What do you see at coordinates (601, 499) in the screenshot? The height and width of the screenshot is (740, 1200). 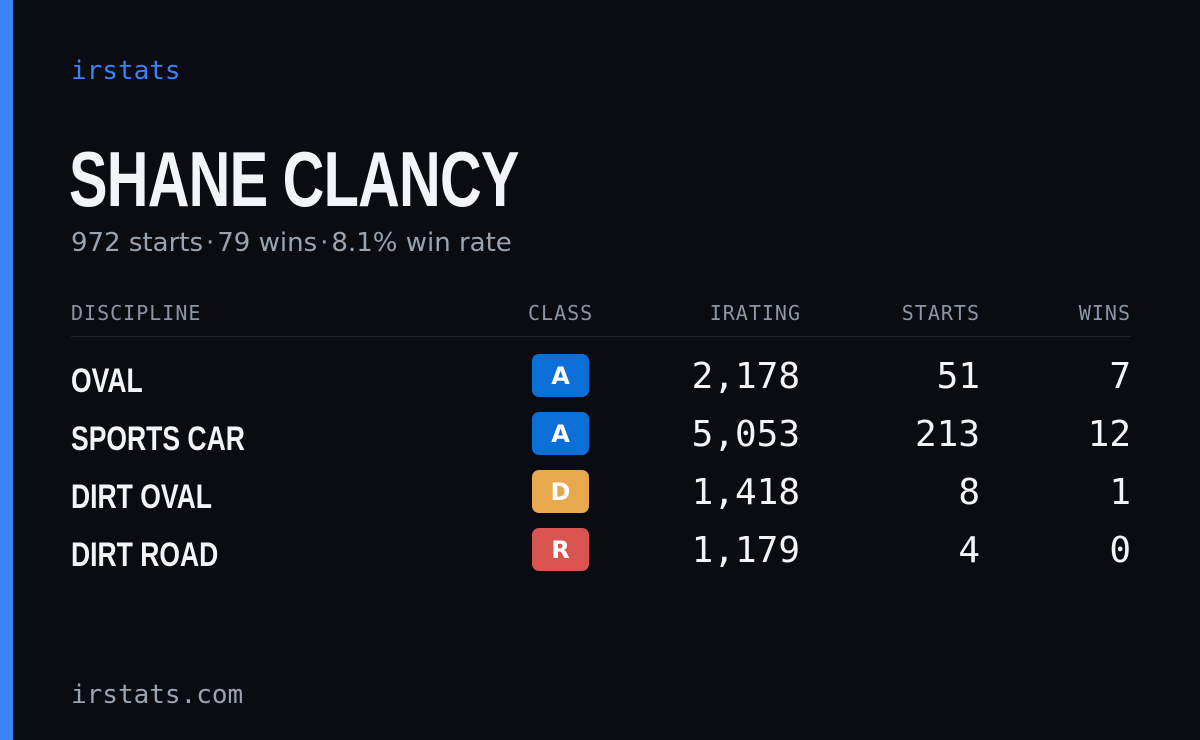 I see `table-row: DIRT OVAL D 1,418 8 1` at bounding box center [601, 499].